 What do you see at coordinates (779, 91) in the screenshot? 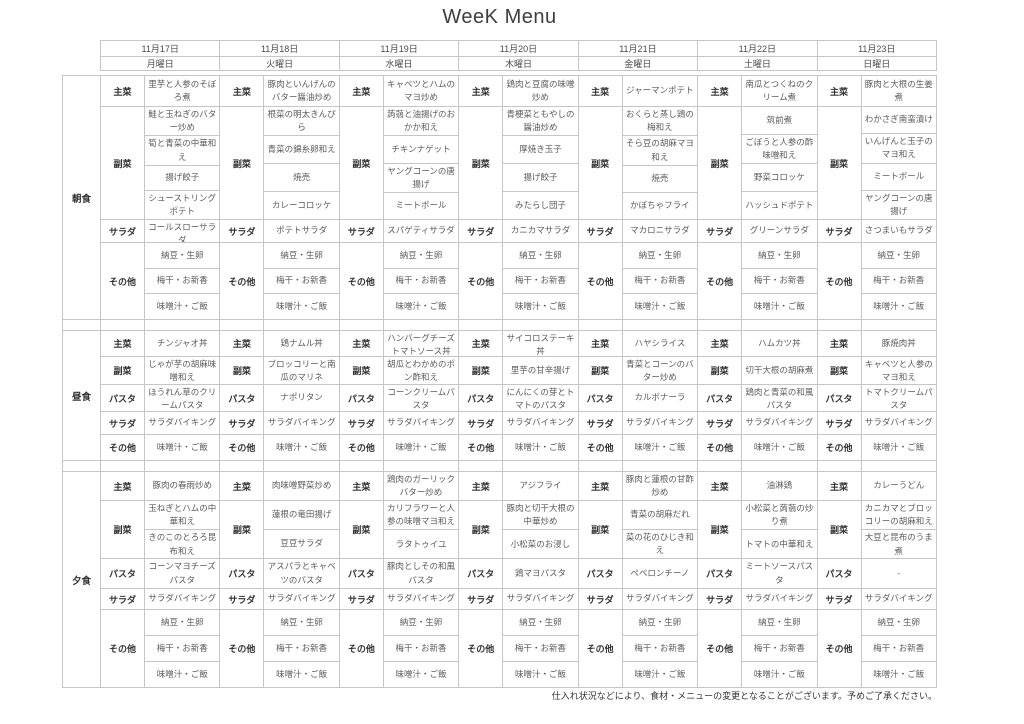
I see `item-stack: 南瓜とつくねのクリーム煮` at bounding box center [779, 91].